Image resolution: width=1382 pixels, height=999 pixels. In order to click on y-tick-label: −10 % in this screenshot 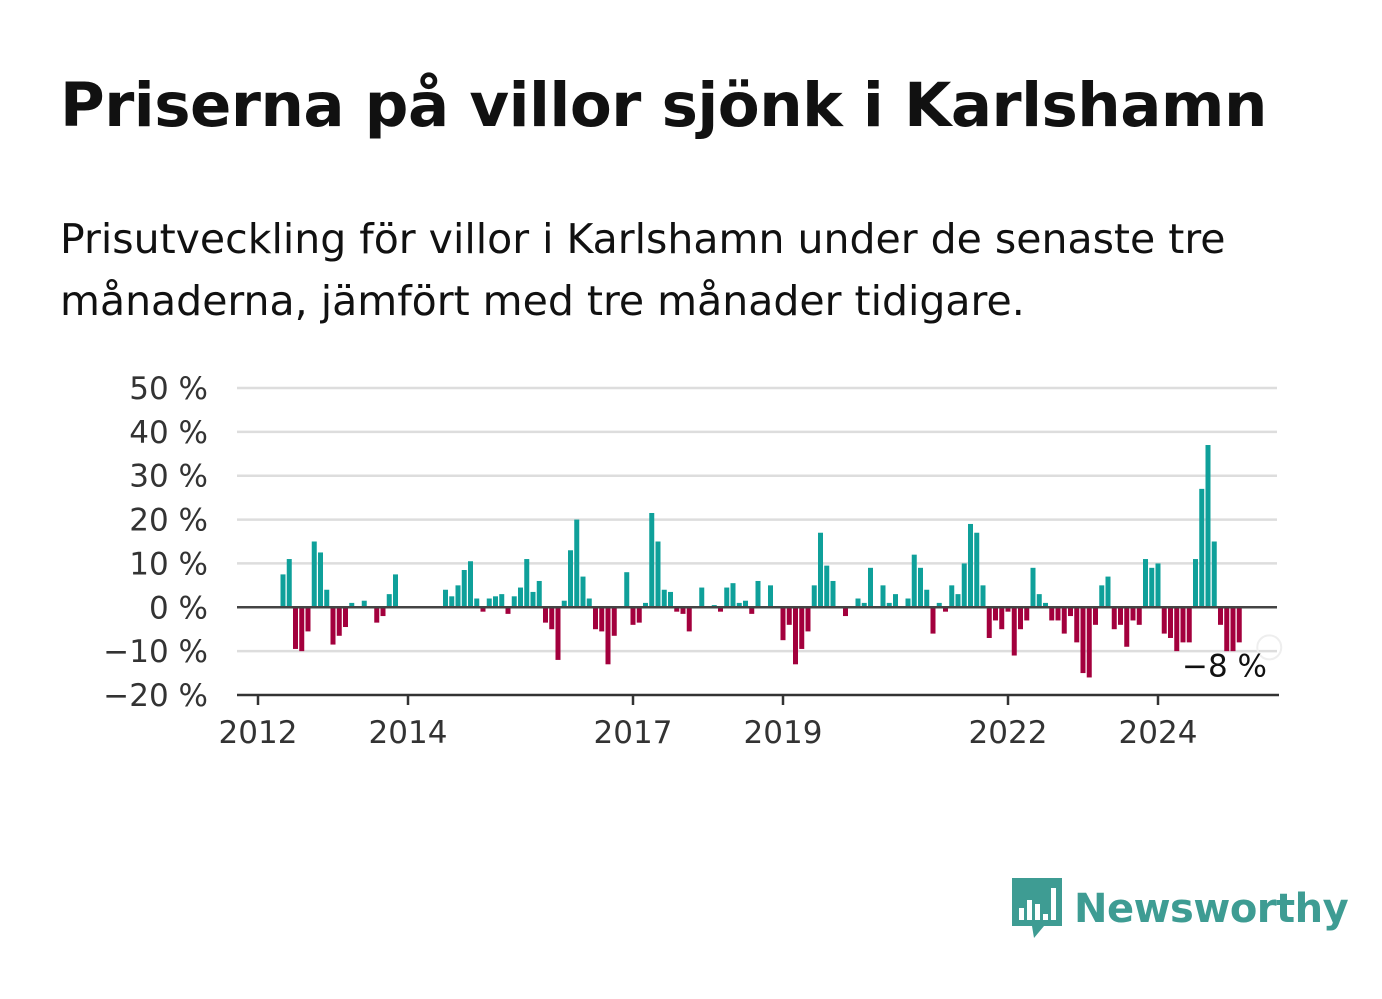, I will do `click(155, 652)`.